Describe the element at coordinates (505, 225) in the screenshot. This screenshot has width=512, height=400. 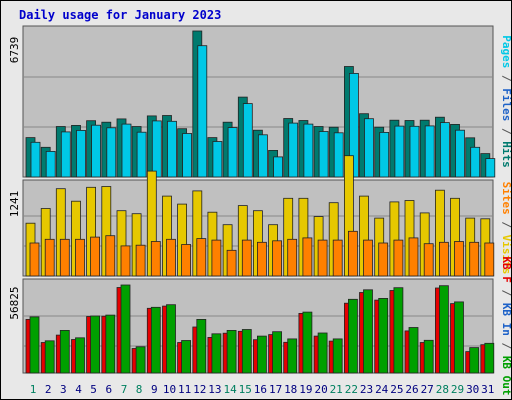
I see `legend-entry-visits-1: /` at that location.